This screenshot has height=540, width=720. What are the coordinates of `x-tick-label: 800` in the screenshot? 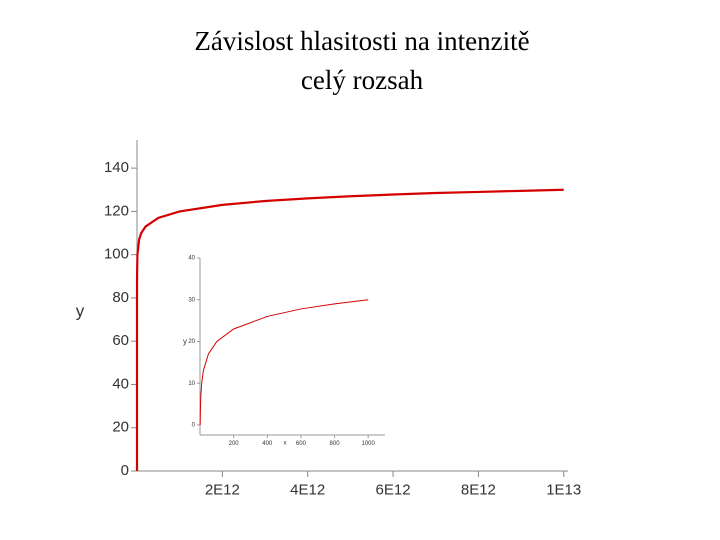 It's located at (335, 444).